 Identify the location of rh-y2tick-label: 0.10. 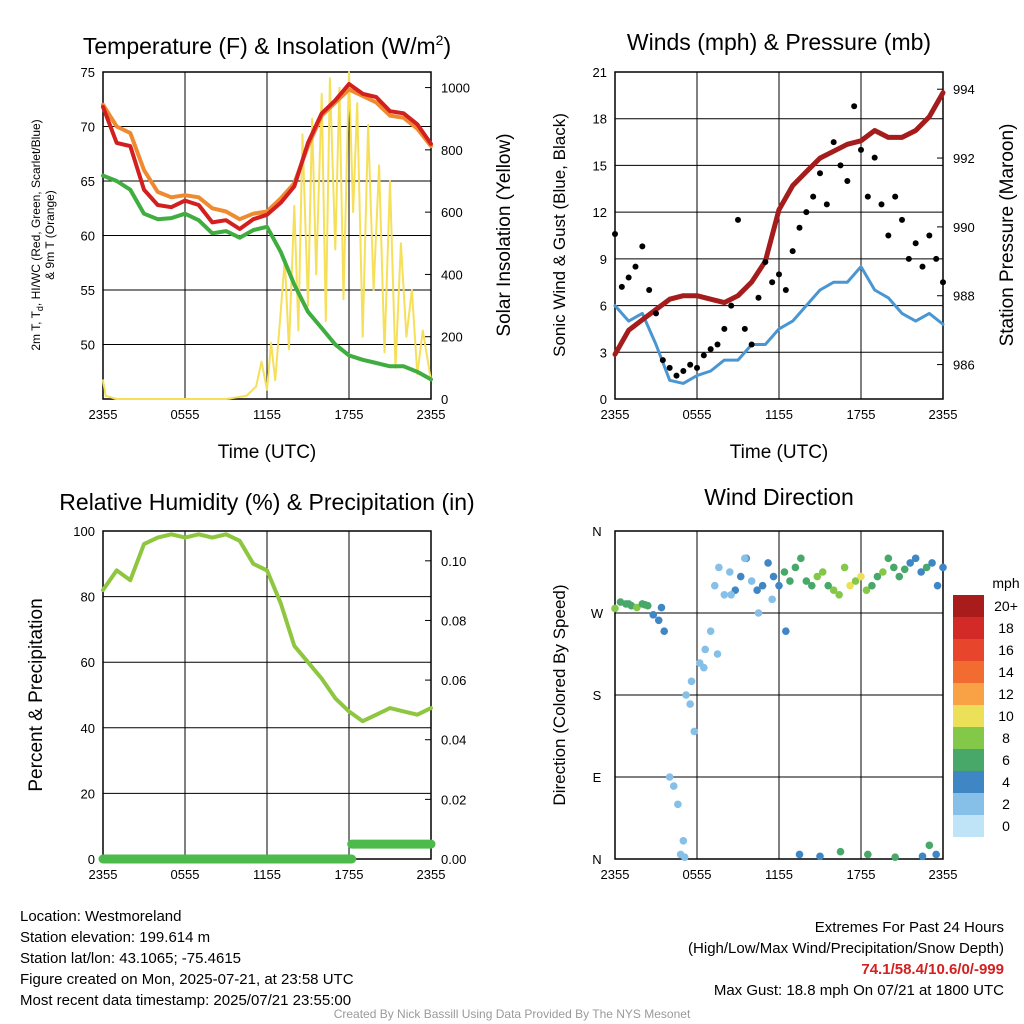
(453, 561).